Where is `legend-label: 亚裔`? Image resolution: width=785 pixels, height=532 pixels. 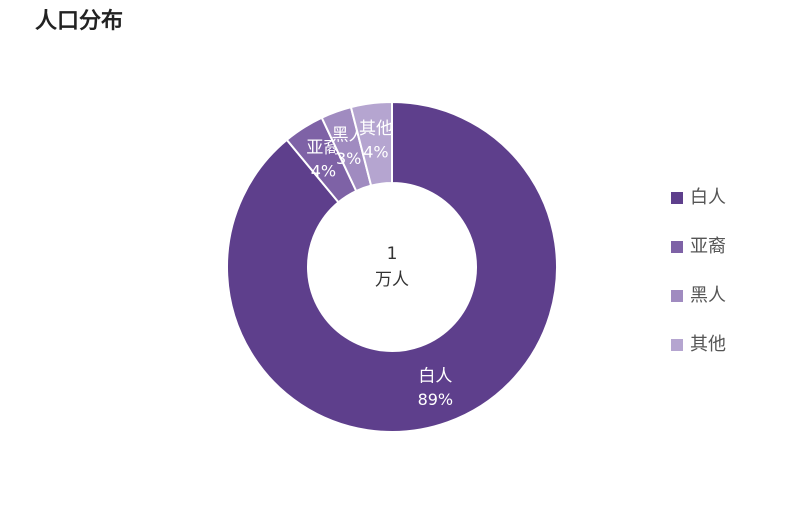
legend-label: 亚裔 is located at coordinates (708, 246).